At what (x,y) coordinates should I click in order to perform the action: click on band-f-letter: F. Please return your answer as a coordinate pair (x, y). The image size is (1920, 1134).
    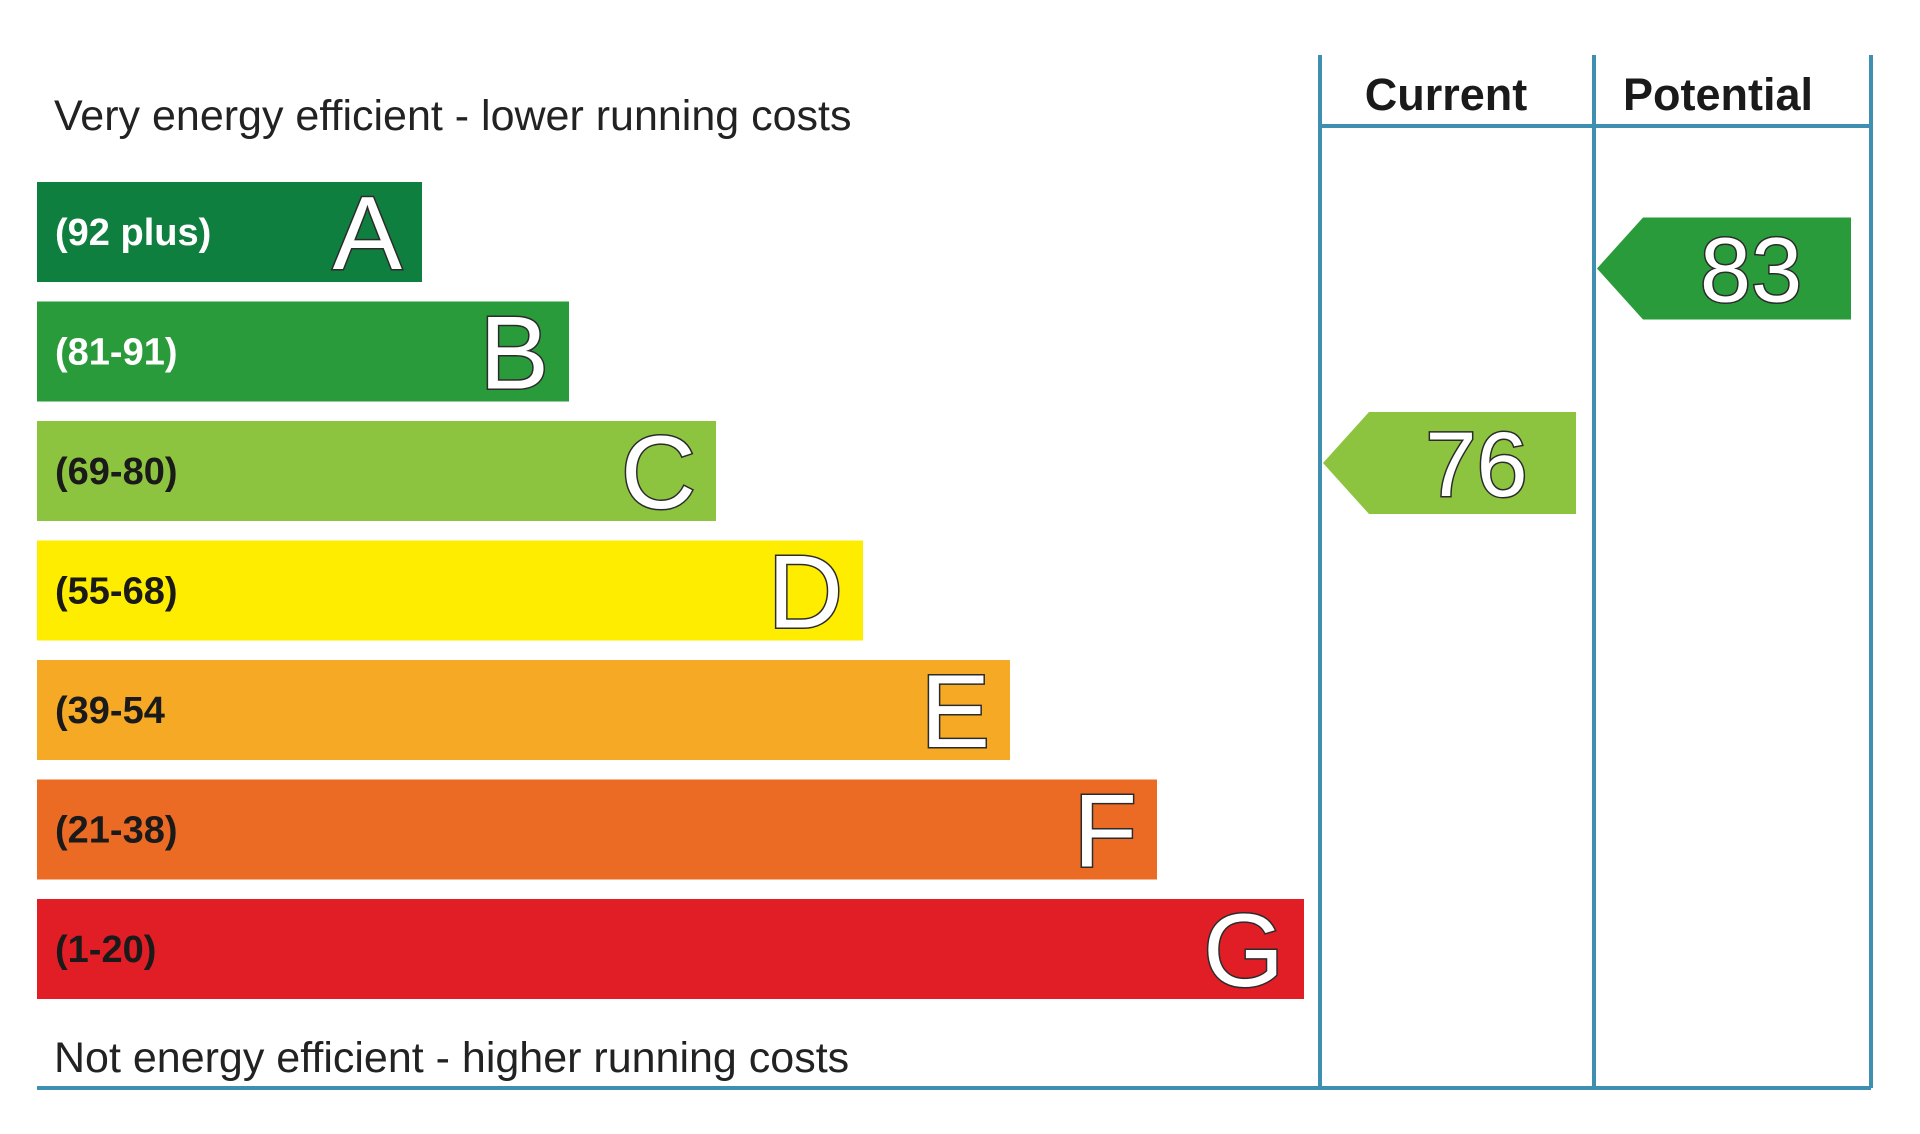
    Looking at the image, I should click on (1105, 832).